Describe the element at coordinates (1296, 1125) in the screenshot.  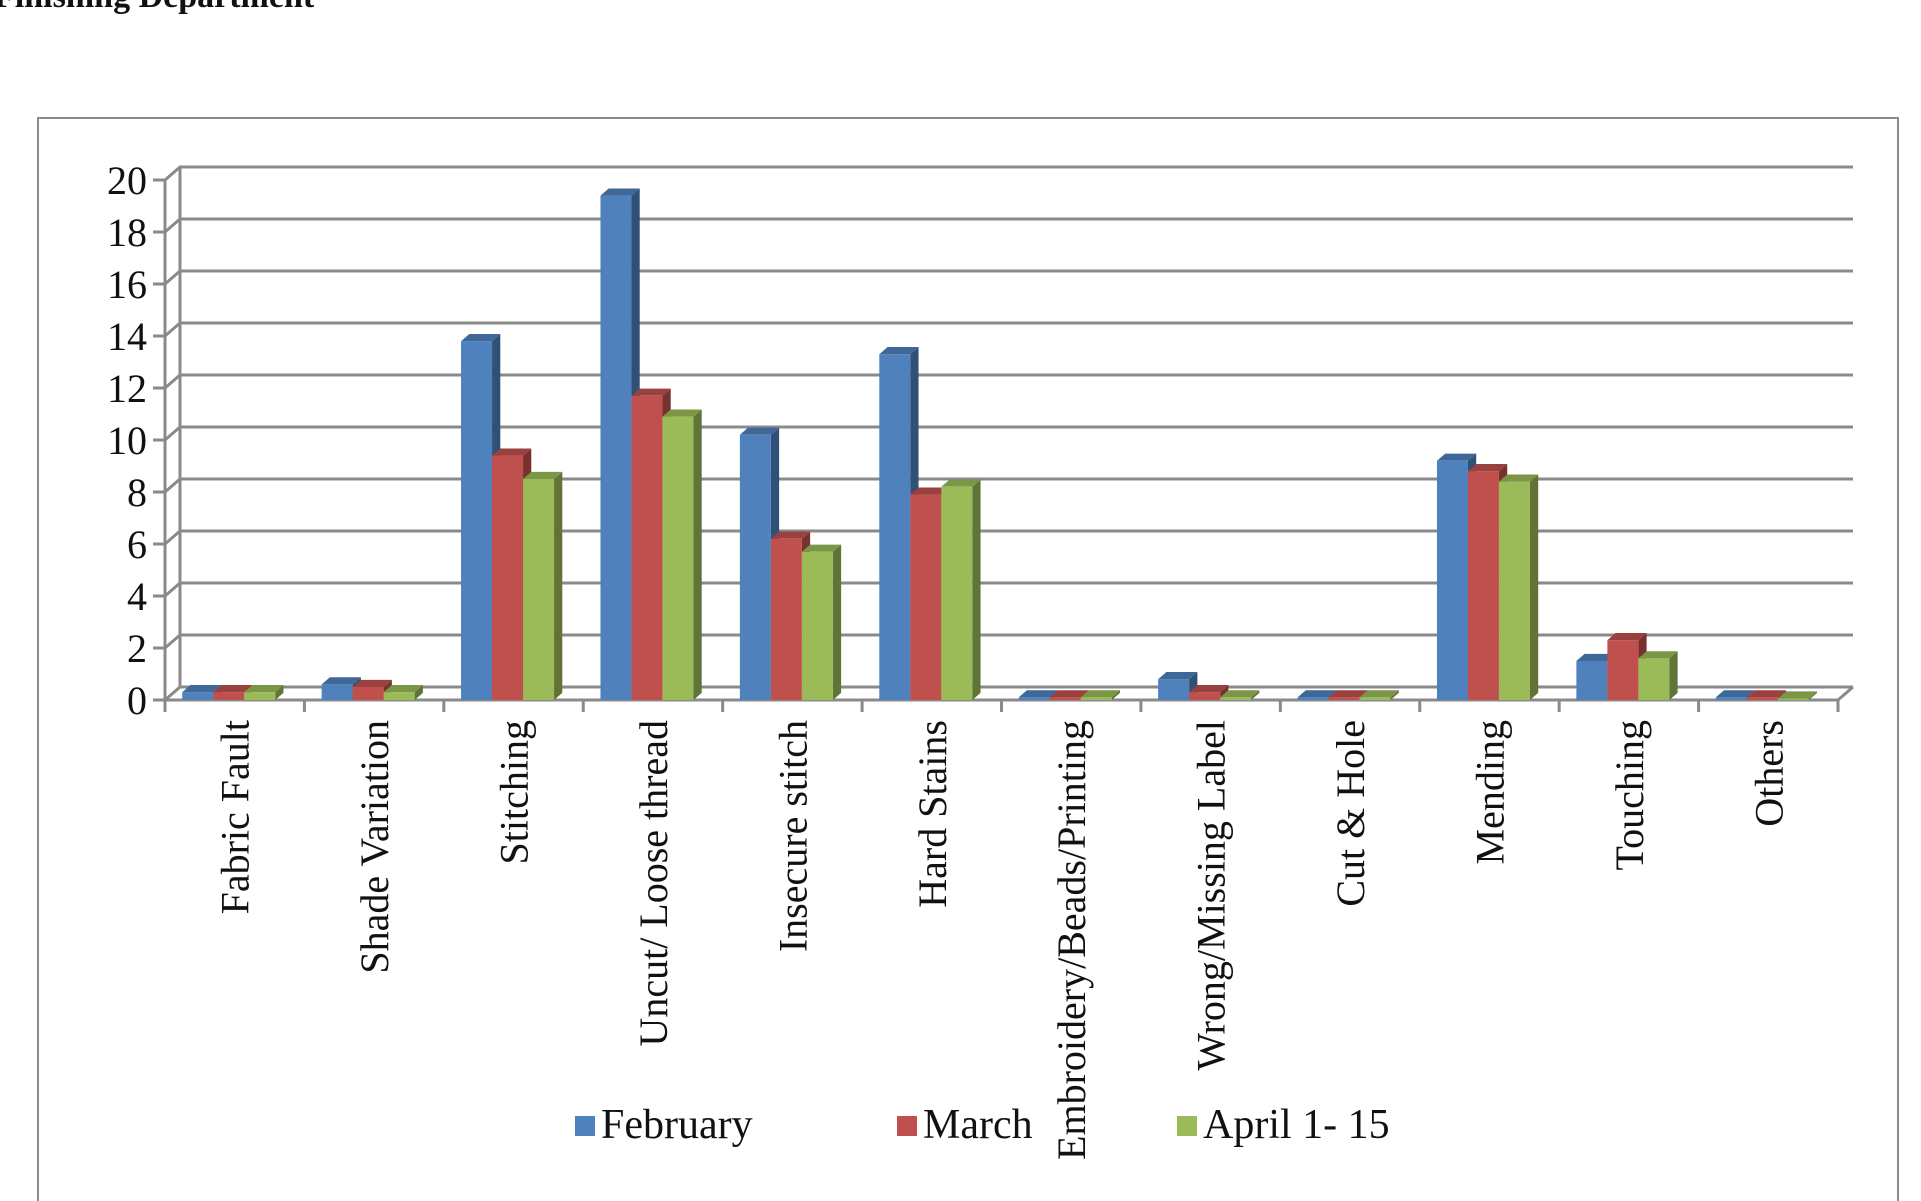
I see `legend-label: April 1- 15` at that location.